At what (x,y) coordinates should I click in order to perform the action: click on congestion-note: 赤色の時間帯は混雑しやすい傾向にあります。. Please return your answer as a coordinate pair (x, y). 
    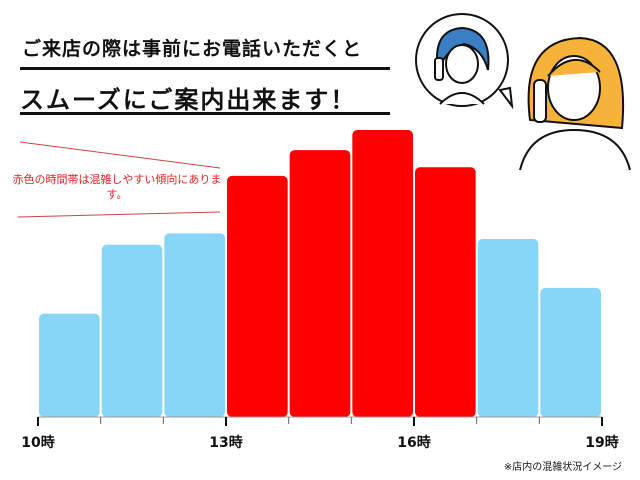
    Looking at the image, I should click on (117, 187).